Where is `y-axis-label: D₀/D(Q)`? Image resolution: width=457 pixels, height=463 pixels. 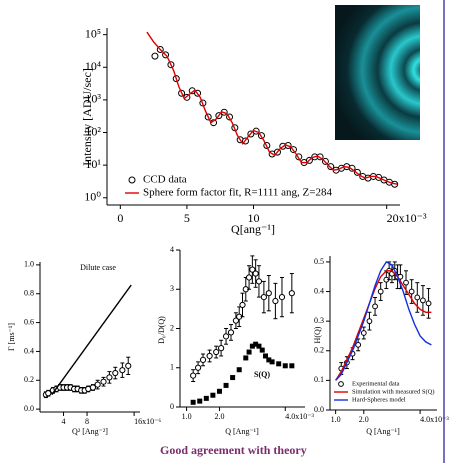
y-axis-label: D₀/D(Q) is located at coordinates (161, 330).